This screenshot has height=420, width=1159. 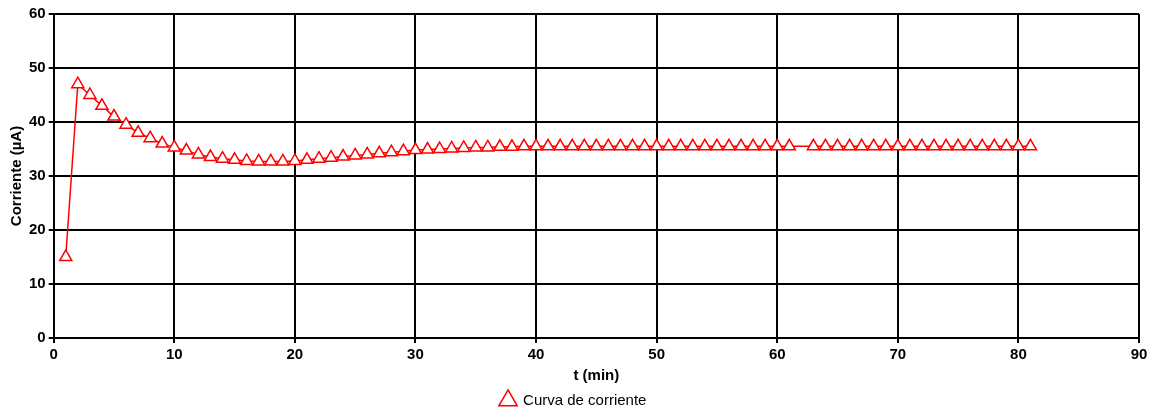 What do you see at coordinates (53, 354) in the screenshot?
I see `x-tick-label: 0` at bounding box center [53, 354].